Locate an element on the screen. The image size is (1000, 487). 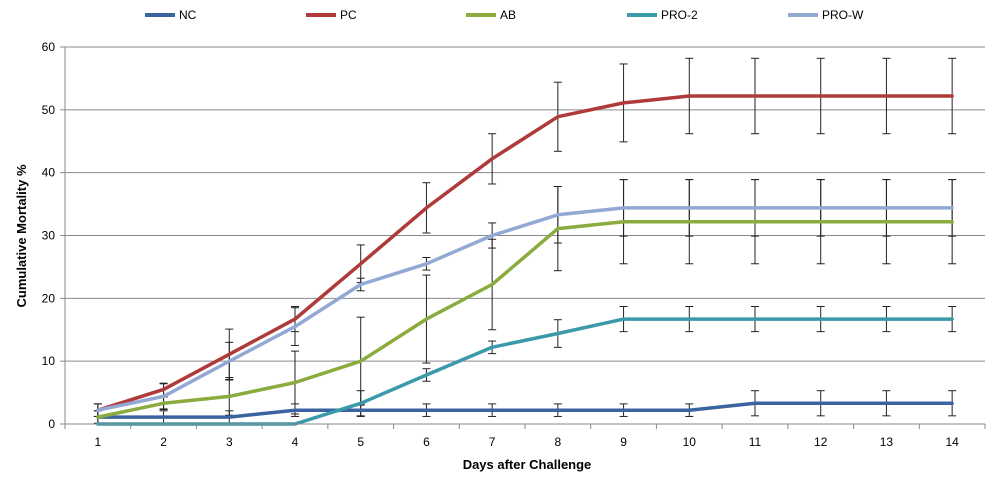
x-tick-label: 1 is located at coordinates (98, 442).